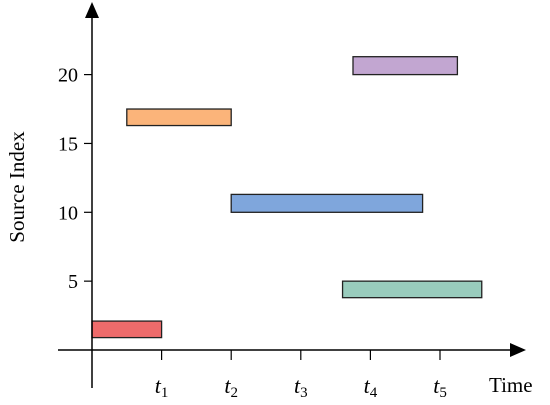 This screenshot has height=405, width=550. I want to click on y-tick-label-15: 15, so click(68, 144).